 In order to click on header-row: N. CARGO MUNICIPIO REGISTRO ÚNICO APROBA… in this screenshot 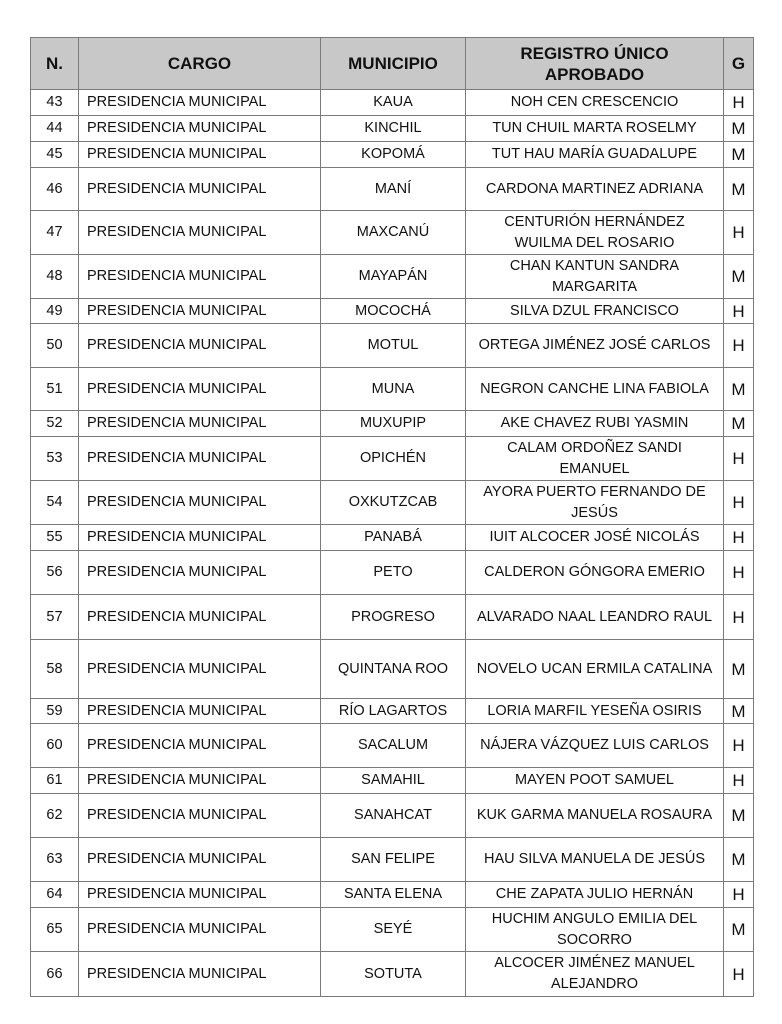, I will do `click(392, 63)`.